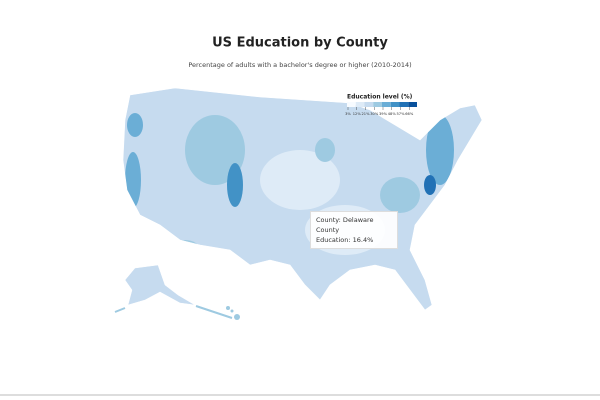 This screenshot has width=600, height=400. What do you see at coordinates (233, 313) in the screenshot?
I see `hawaii` at bounding box center [233, 313].